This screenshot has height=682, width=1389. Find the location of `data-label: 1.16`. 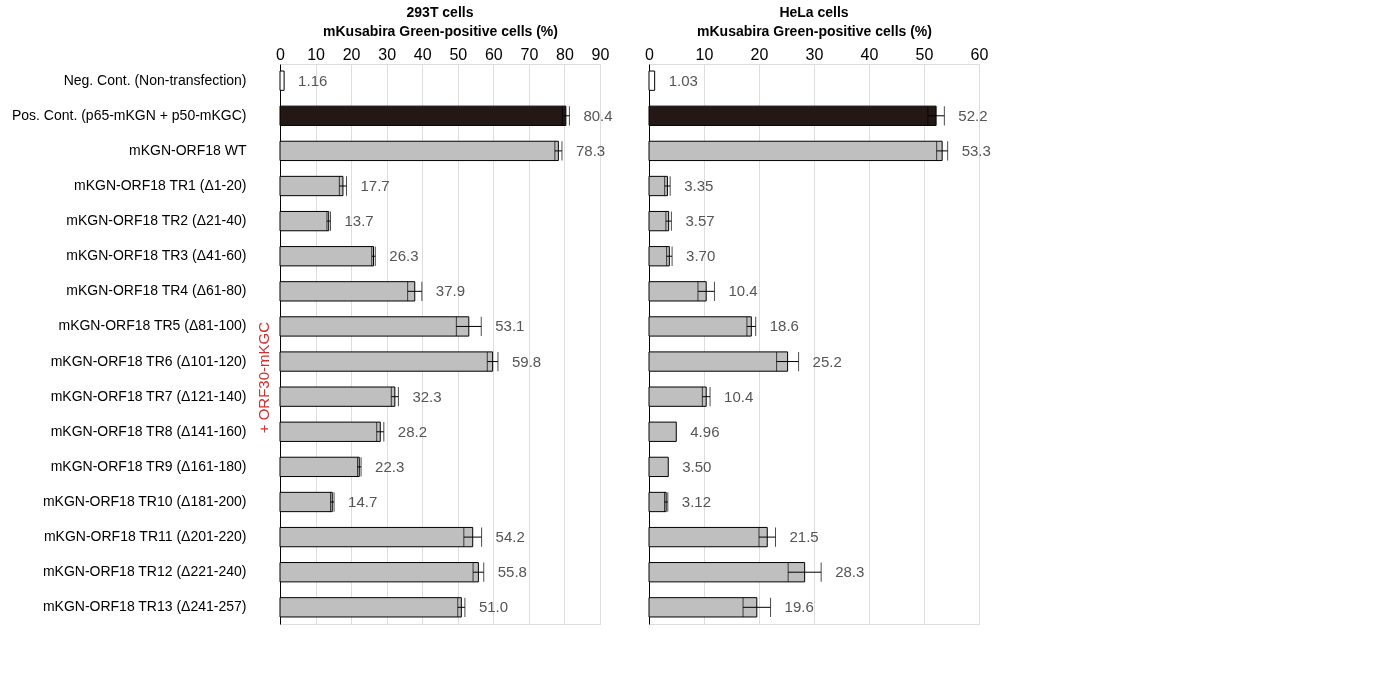

data-label: 1.16 is located at coordinates (313, 80).